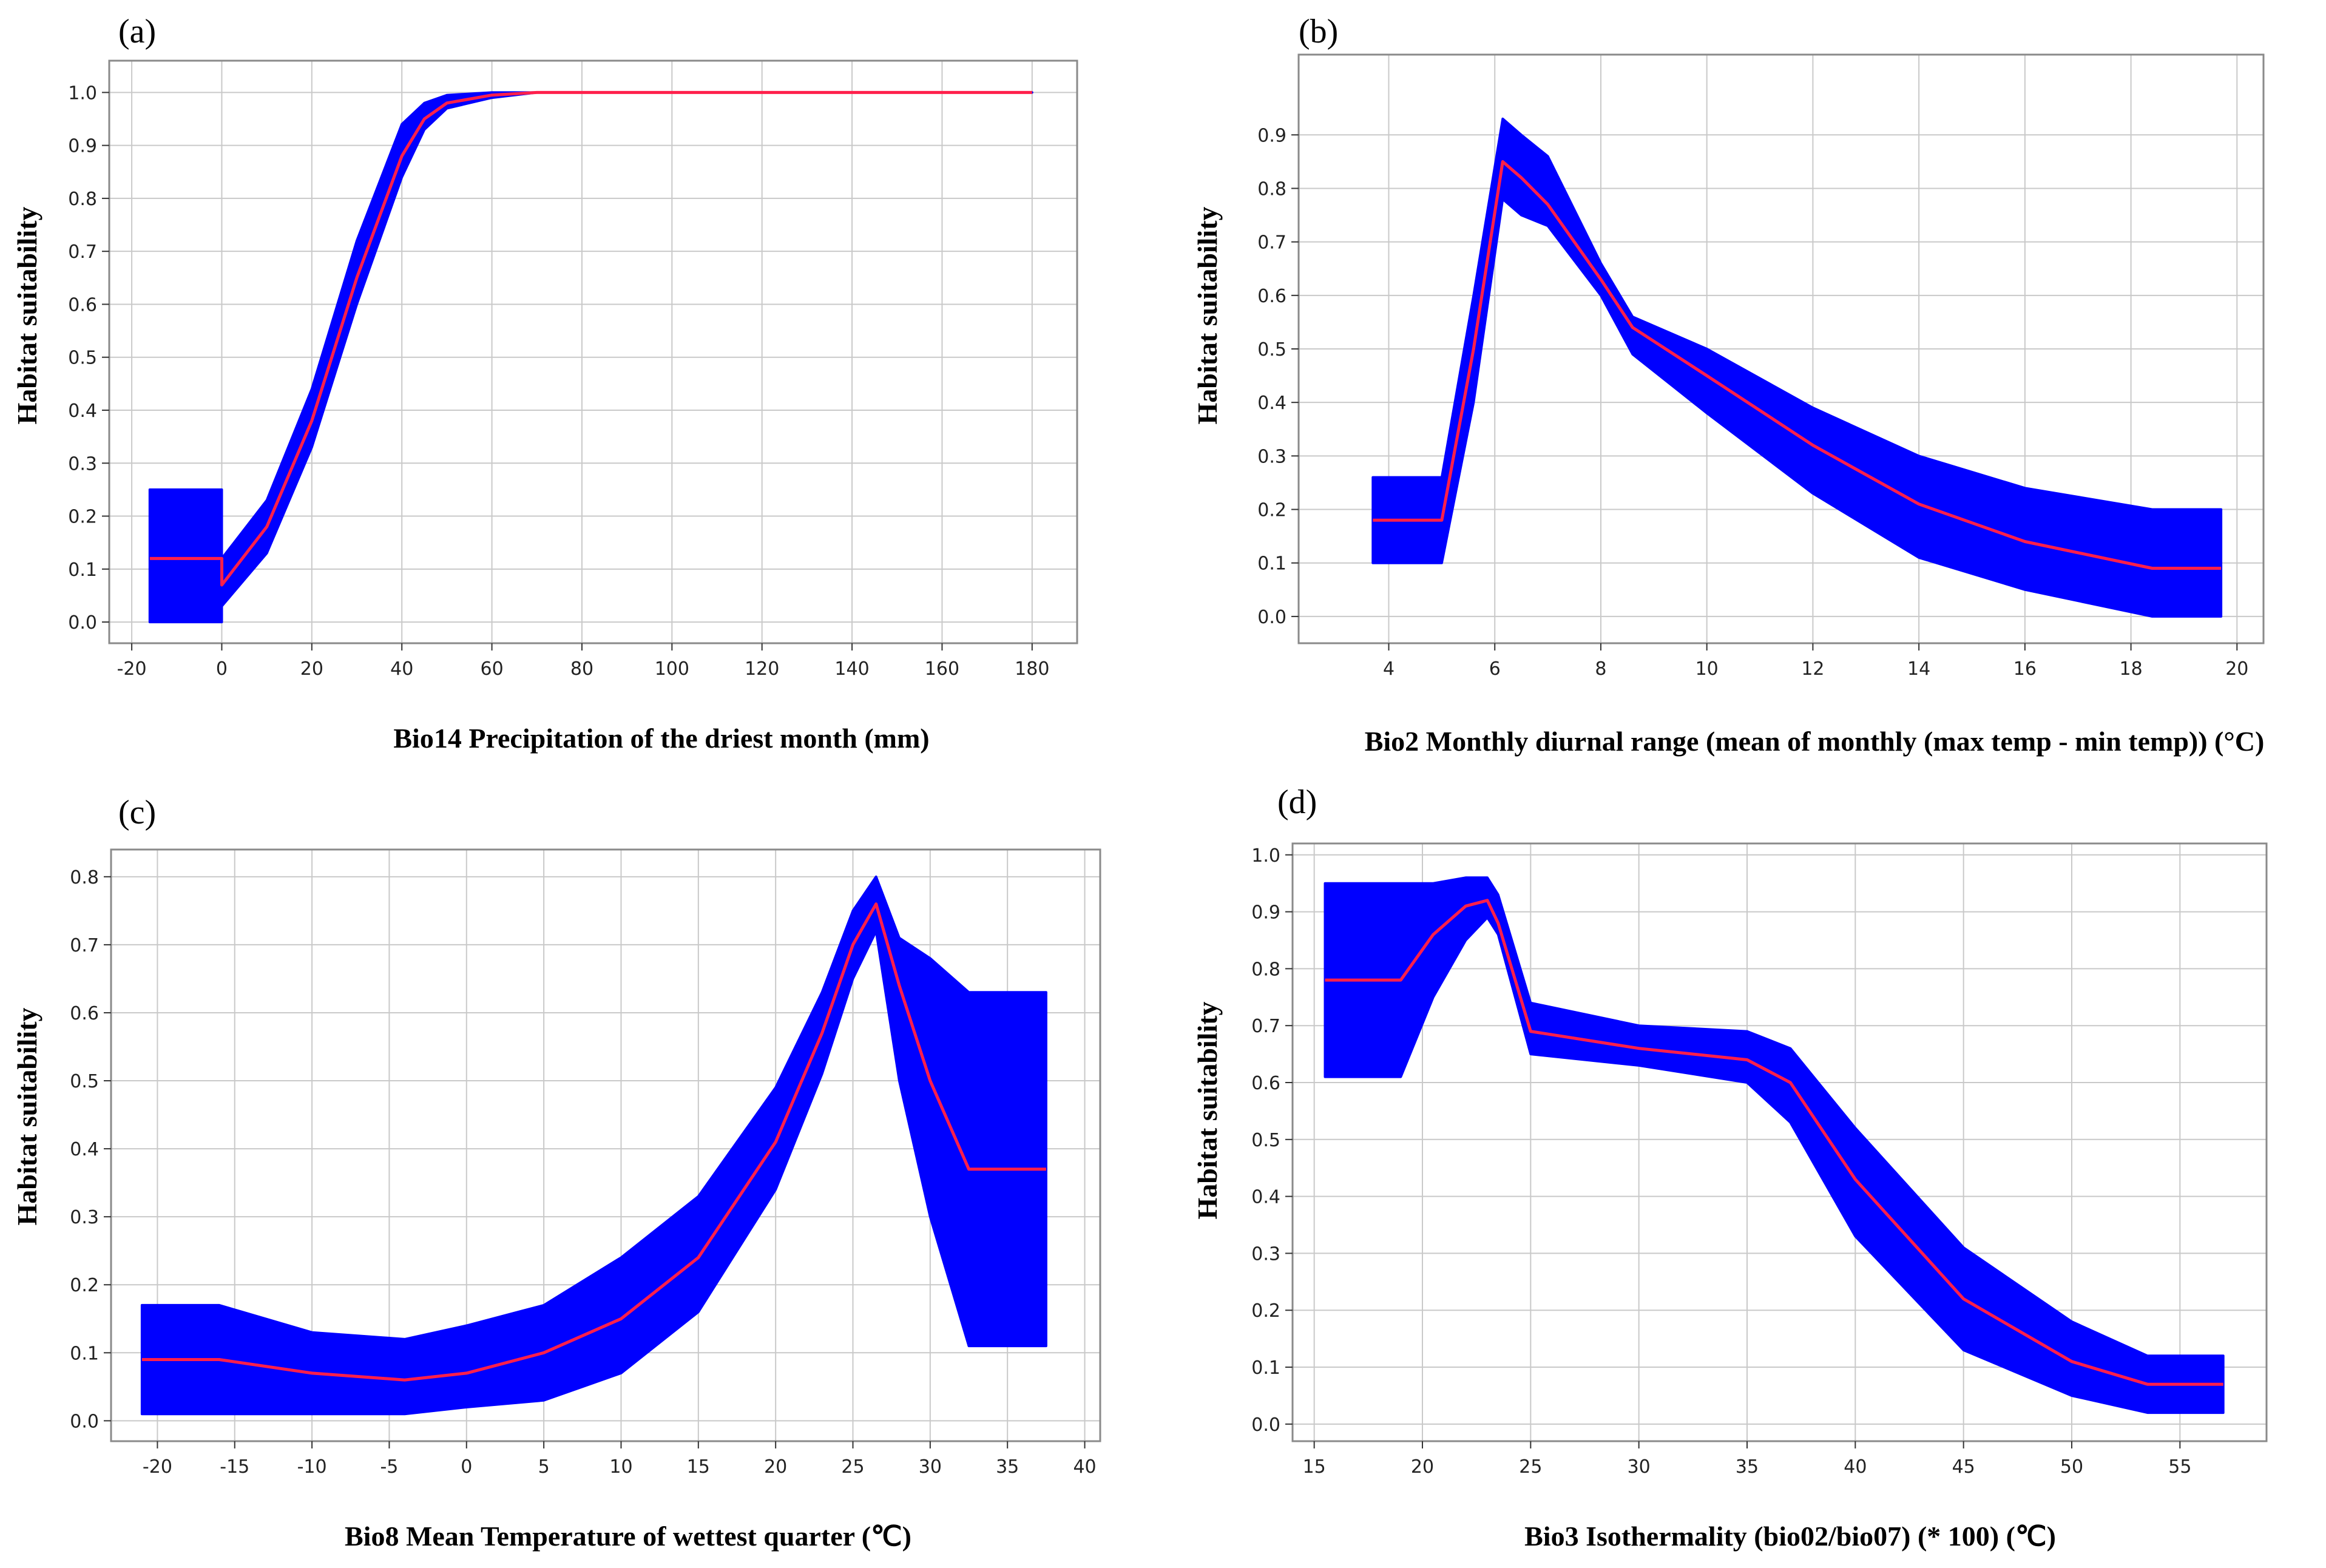 Image resolution: width=2326 pixels, height=1568 pixels. What do you see at coordinates (581, 669) in the screenshot?
I see `x-tick-label: 80` at bounding box center [581, 669].